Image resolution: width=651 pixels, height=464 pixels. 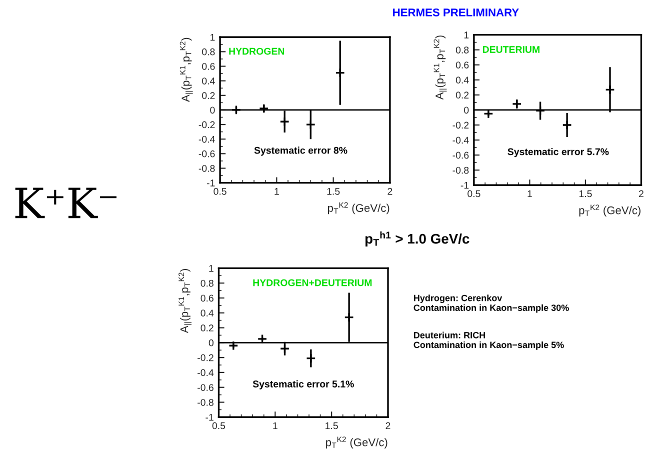 I want to click on annotation: DEUTERIUM, so click(x=511, y=49).